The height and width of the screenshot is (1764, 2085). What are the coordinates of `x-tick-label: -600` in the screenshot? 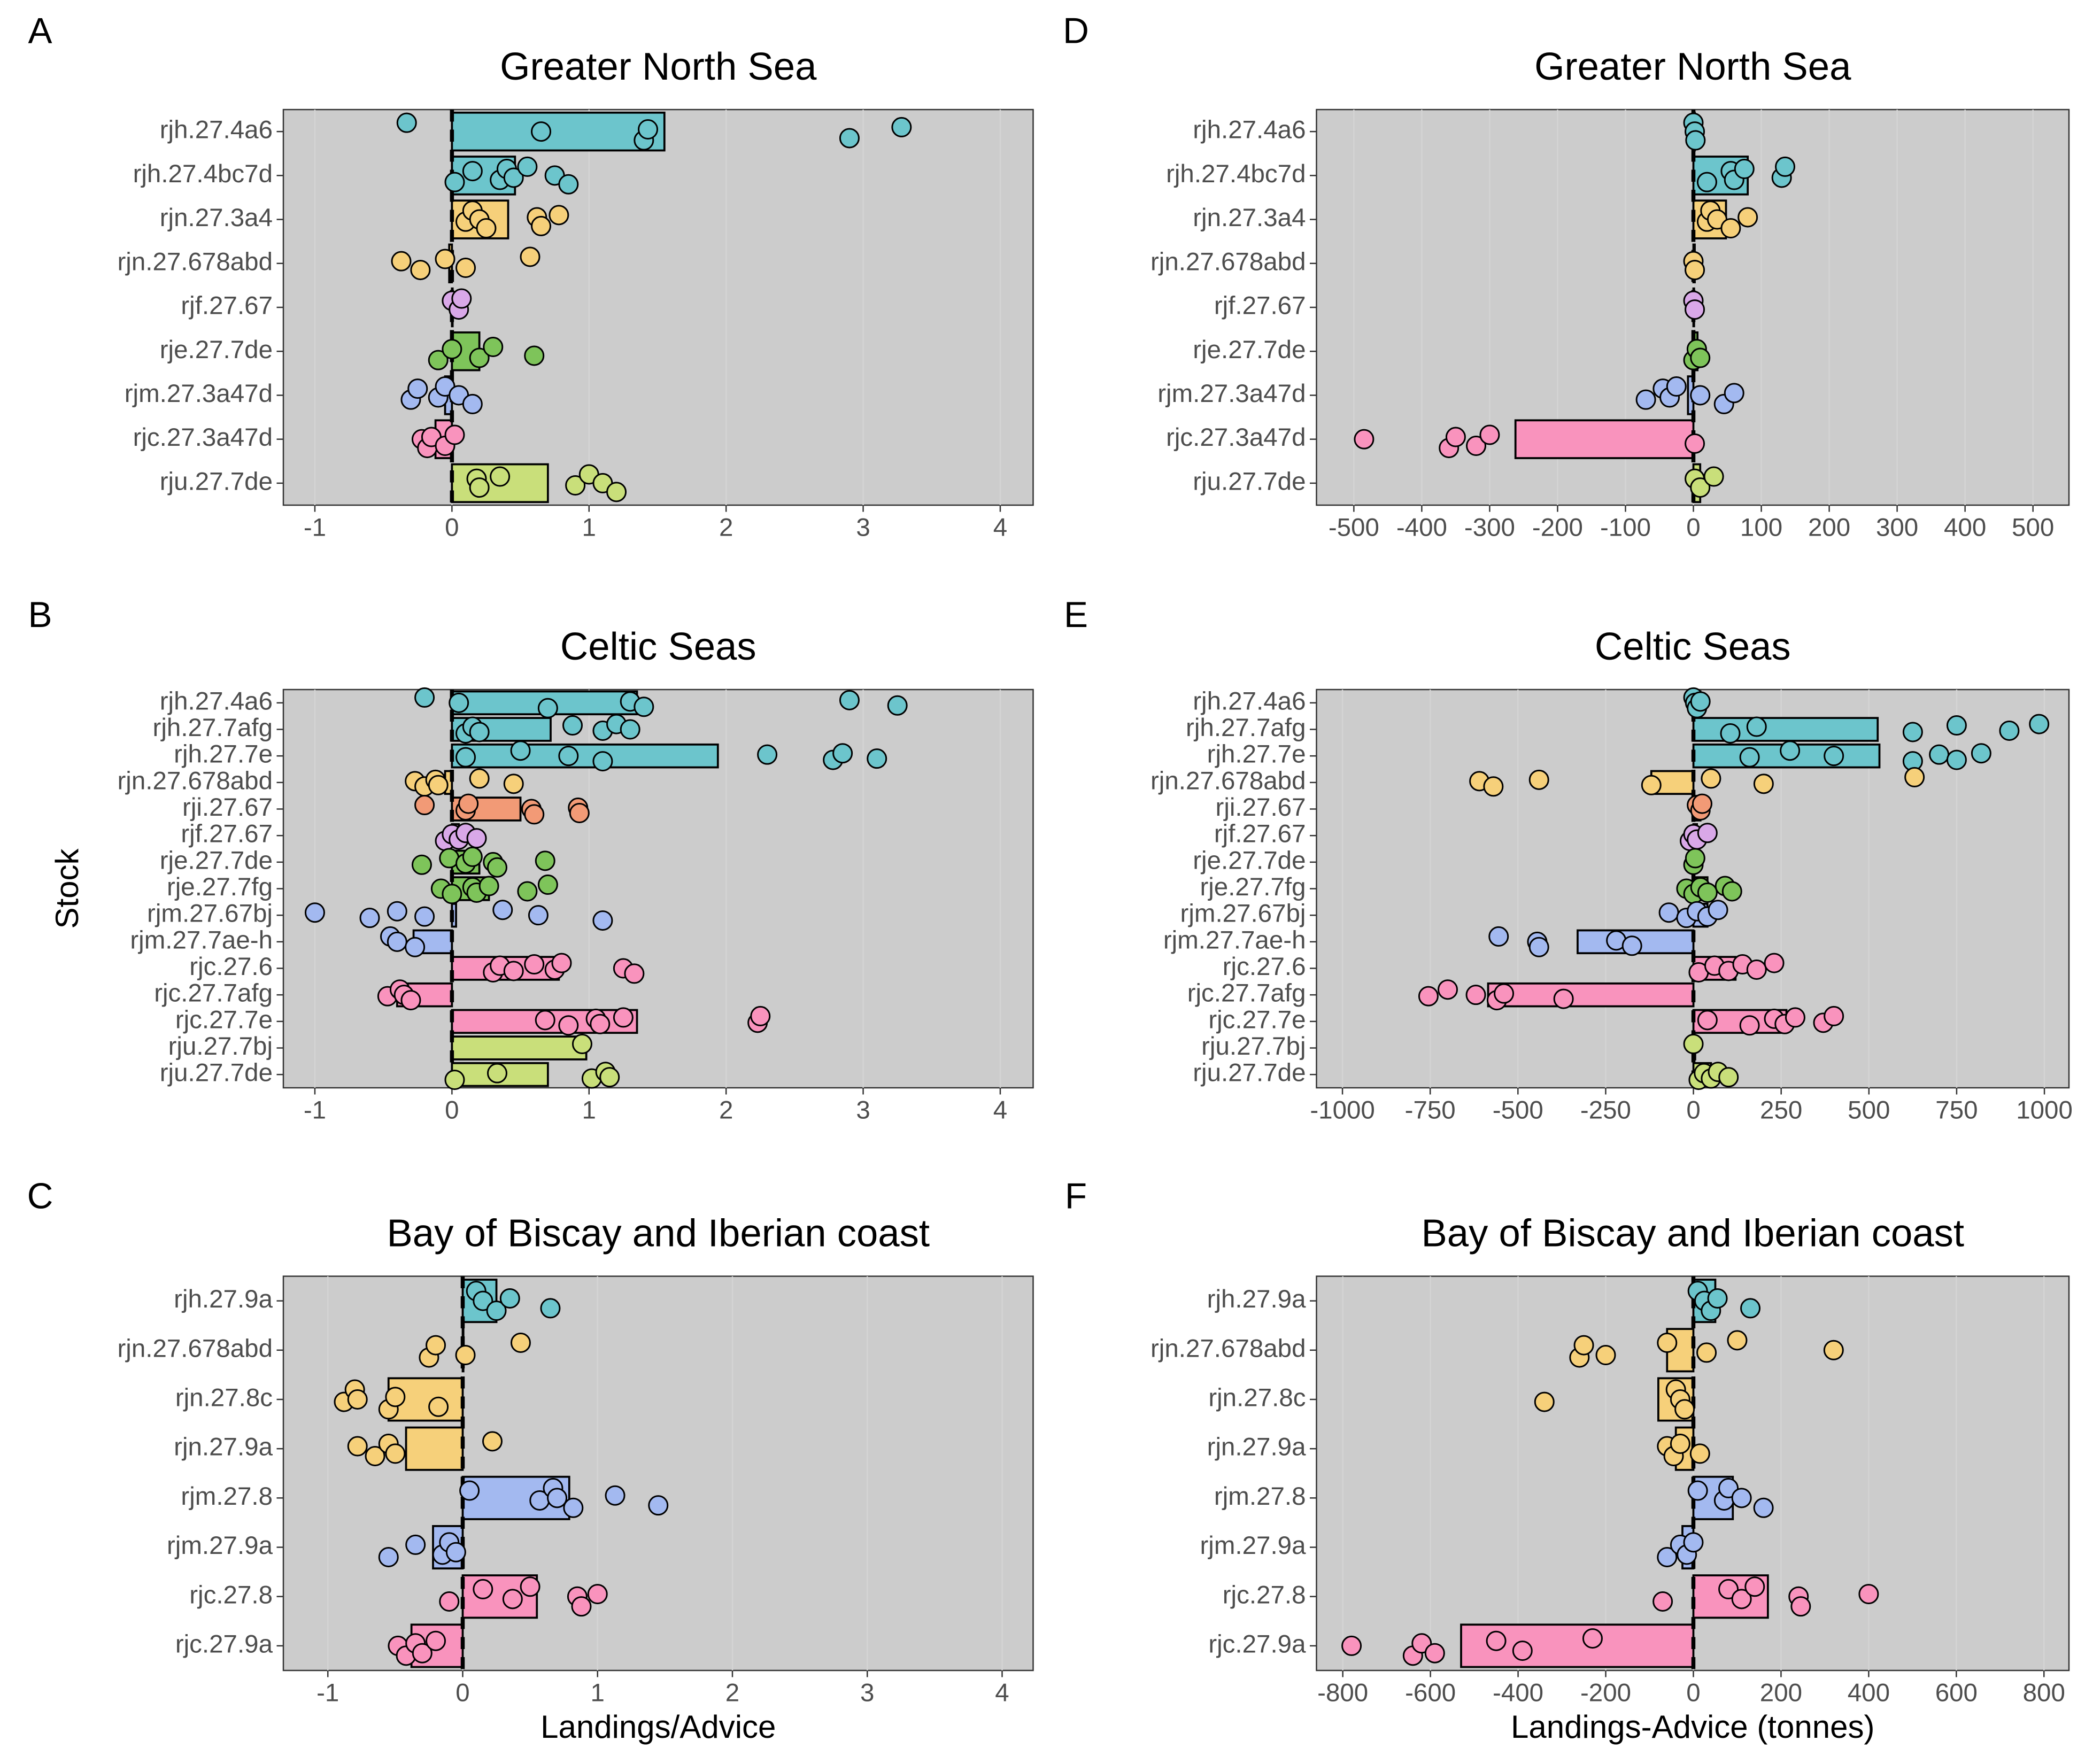 It's located at (1430, 1693).